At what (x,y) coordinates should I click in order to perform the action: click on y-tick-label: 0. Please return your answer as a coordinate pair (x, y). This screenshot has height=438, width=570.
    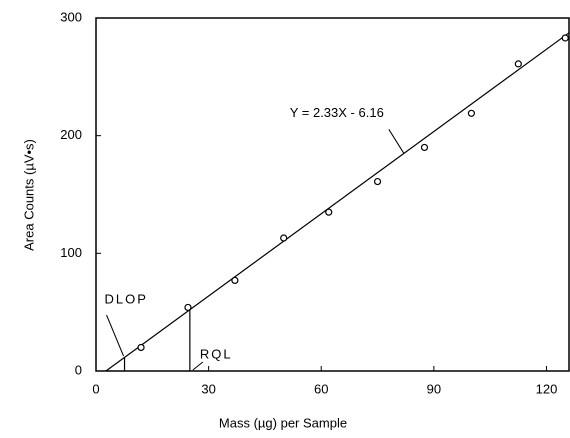
    Looking at the image, I should click on (78, 369).